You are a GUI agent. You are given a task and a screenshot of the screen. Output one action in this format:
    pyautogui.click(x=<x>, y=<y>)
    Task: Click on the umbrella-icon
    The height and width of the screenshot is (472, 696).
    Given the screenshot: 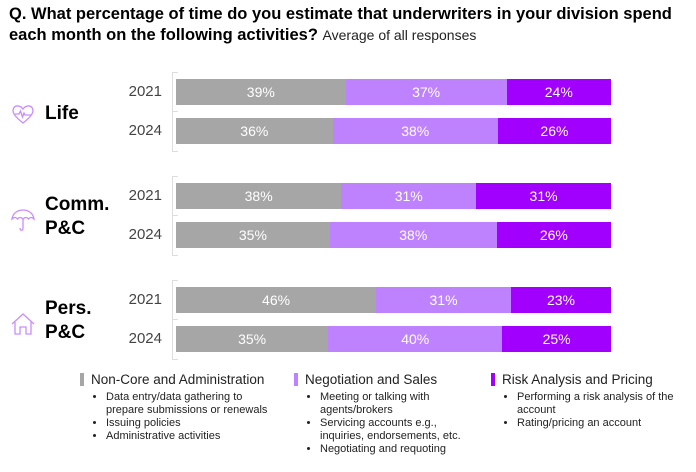 What is the action you would take?
    pyautogui.click(x=23, y=220)
    